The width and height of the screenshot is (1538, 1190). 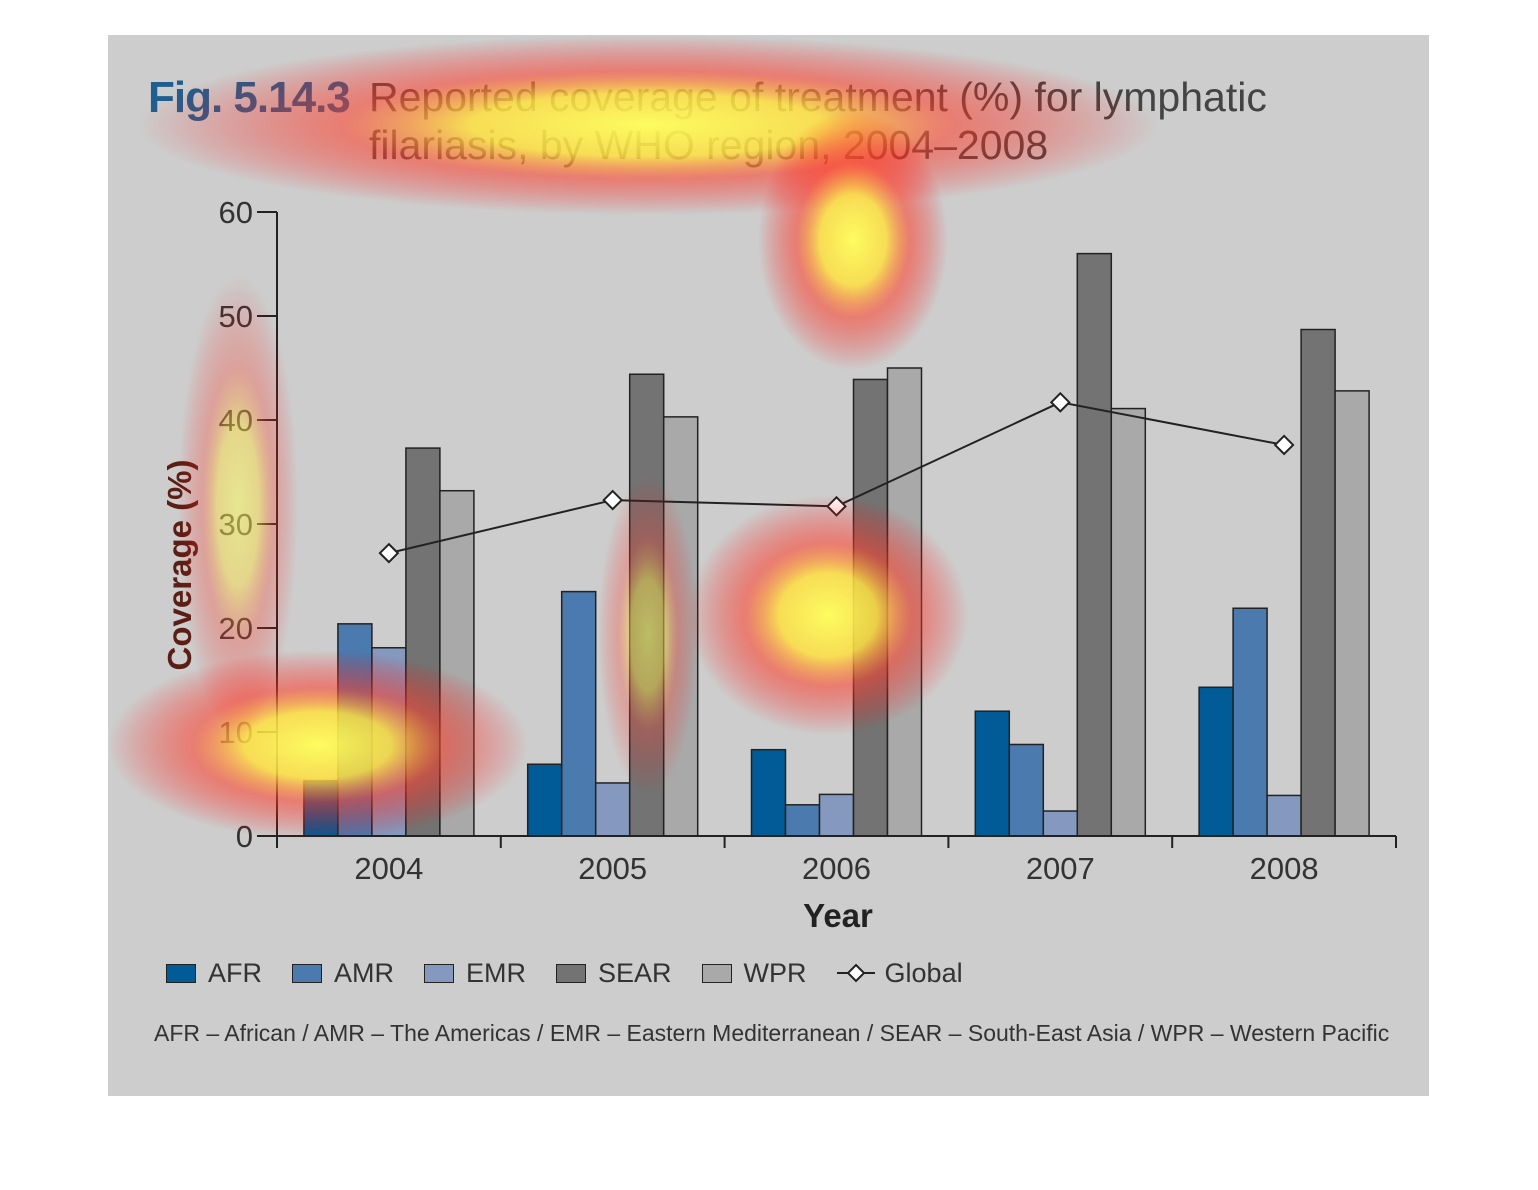 What do you see at coordinates (1026, 790) in the screenshot?
I see `bar-amr-2007` at bounding box center [1026, 790].